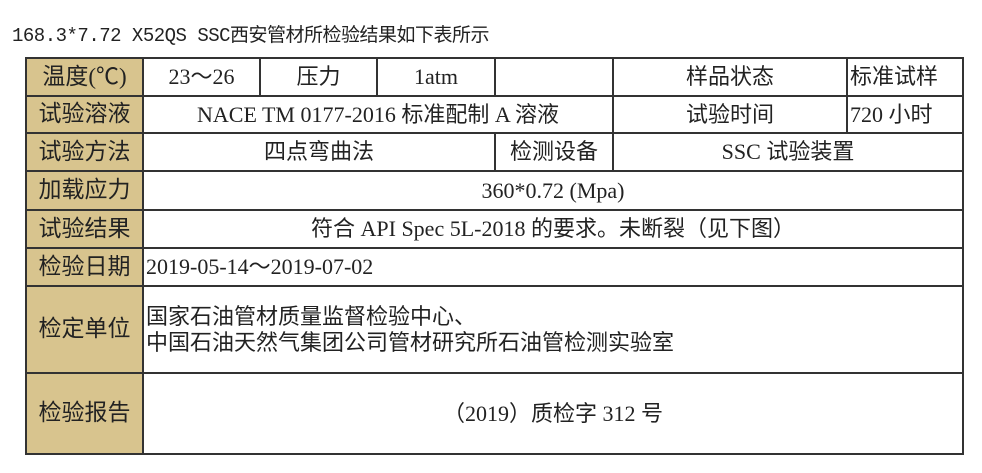  What do you see at coordinates (905, 77) in the screenshot?
I see `value-sample-state: 标准试样` at bounding box center [905, 77].